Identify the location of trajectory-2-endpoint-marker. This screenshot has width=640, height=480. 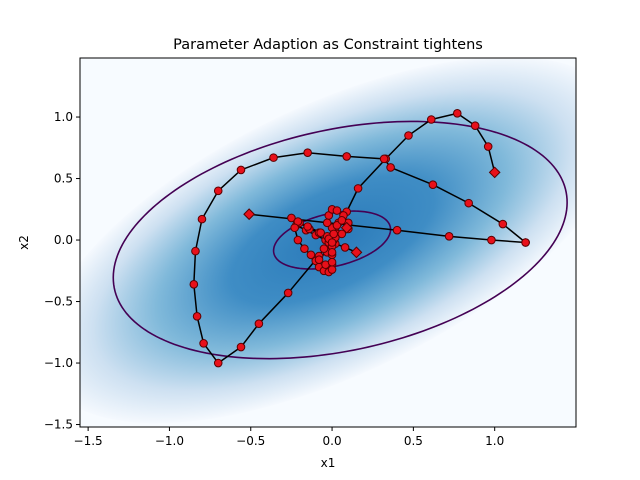
(494, 172).